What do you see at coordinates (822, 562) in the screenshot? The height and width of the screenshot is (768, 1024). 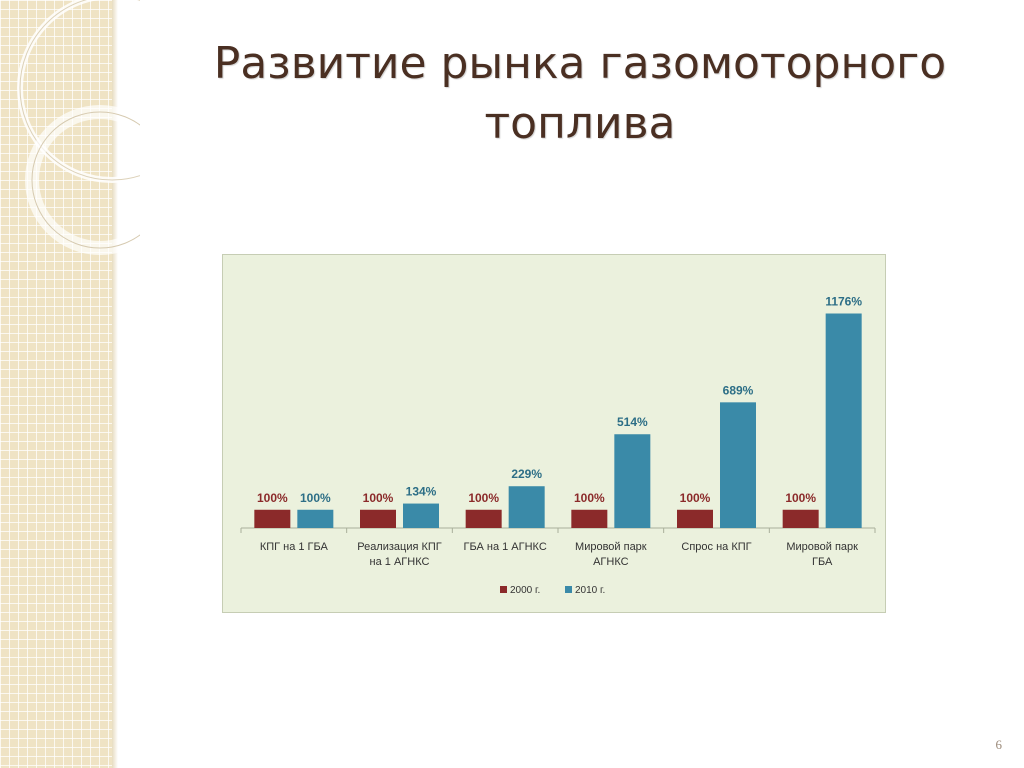 I see `category-label: ГБА` at bounding box center [822, 562].